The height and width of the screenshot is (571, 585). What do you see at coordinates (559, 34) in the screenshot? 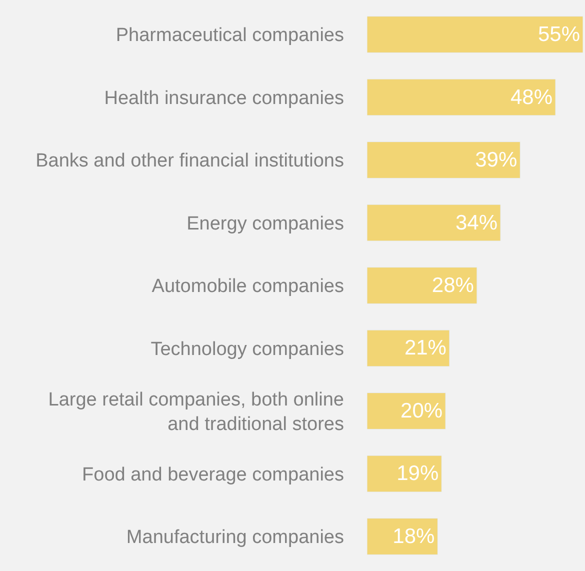
I see `data-label: 55%` at bounding box center [559, 34].